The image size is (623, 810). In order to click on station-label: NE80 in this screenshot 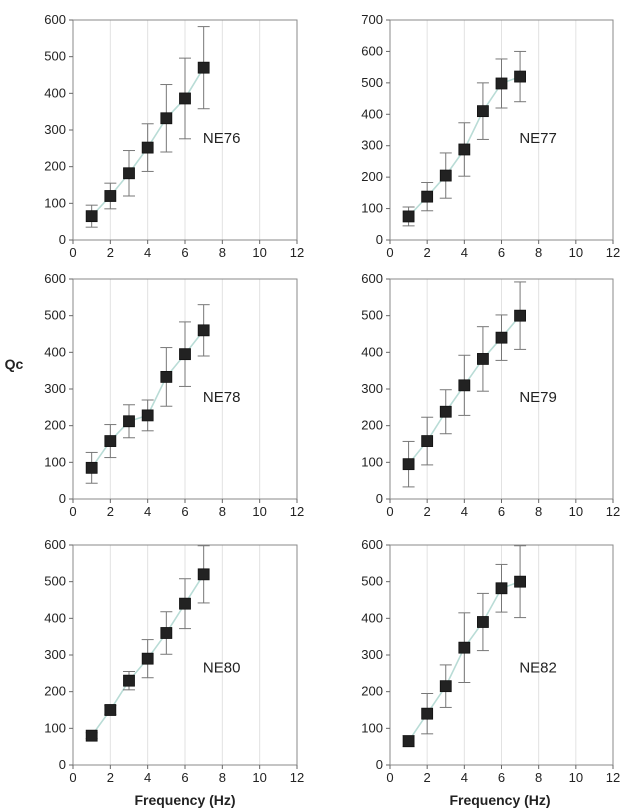, I will do `click(222, 668)`.